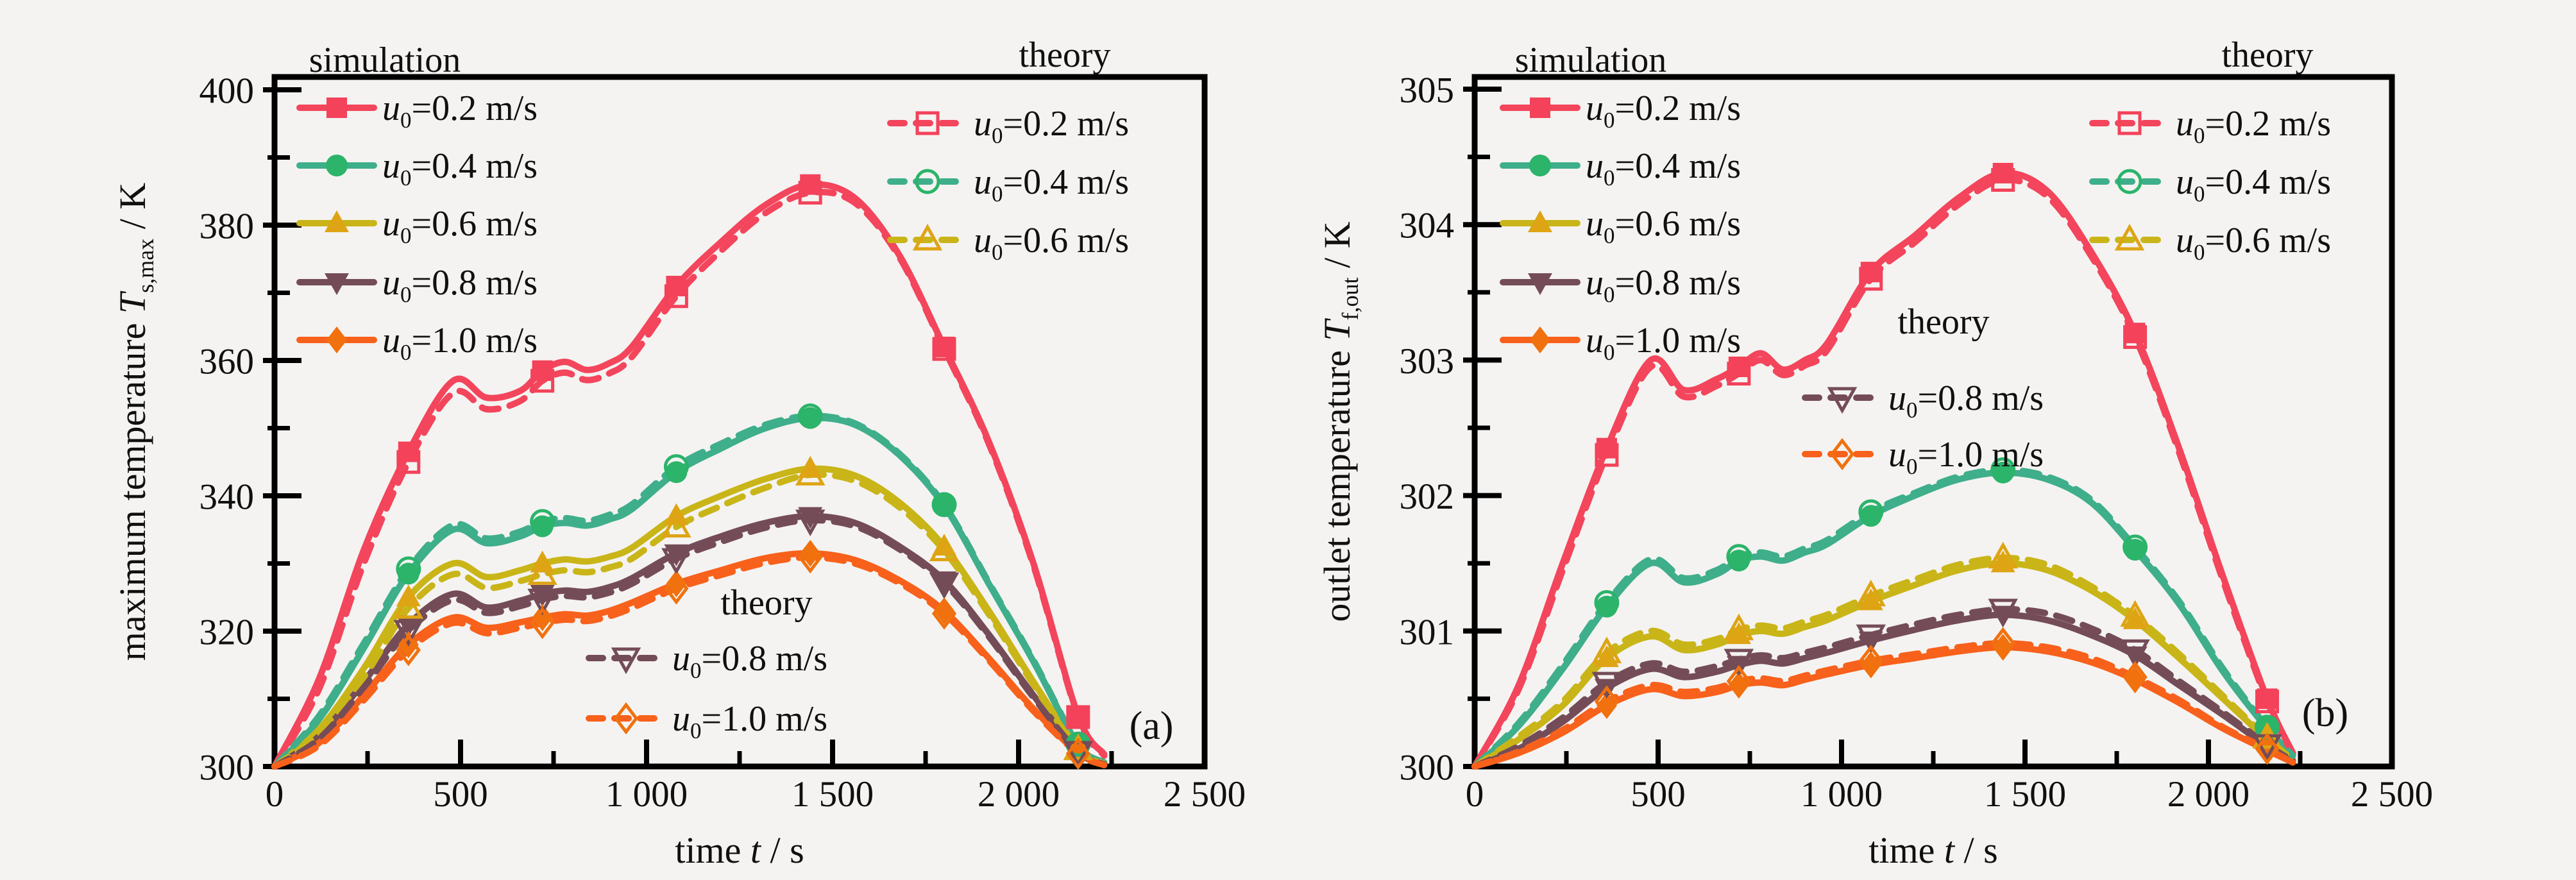 This screenshot has width=2576, height=880. What do you see at coordinates (1883, 618) in the screenshot?
I see `series-b-theory--0-0.4-` at bounding box center [1883, 618].